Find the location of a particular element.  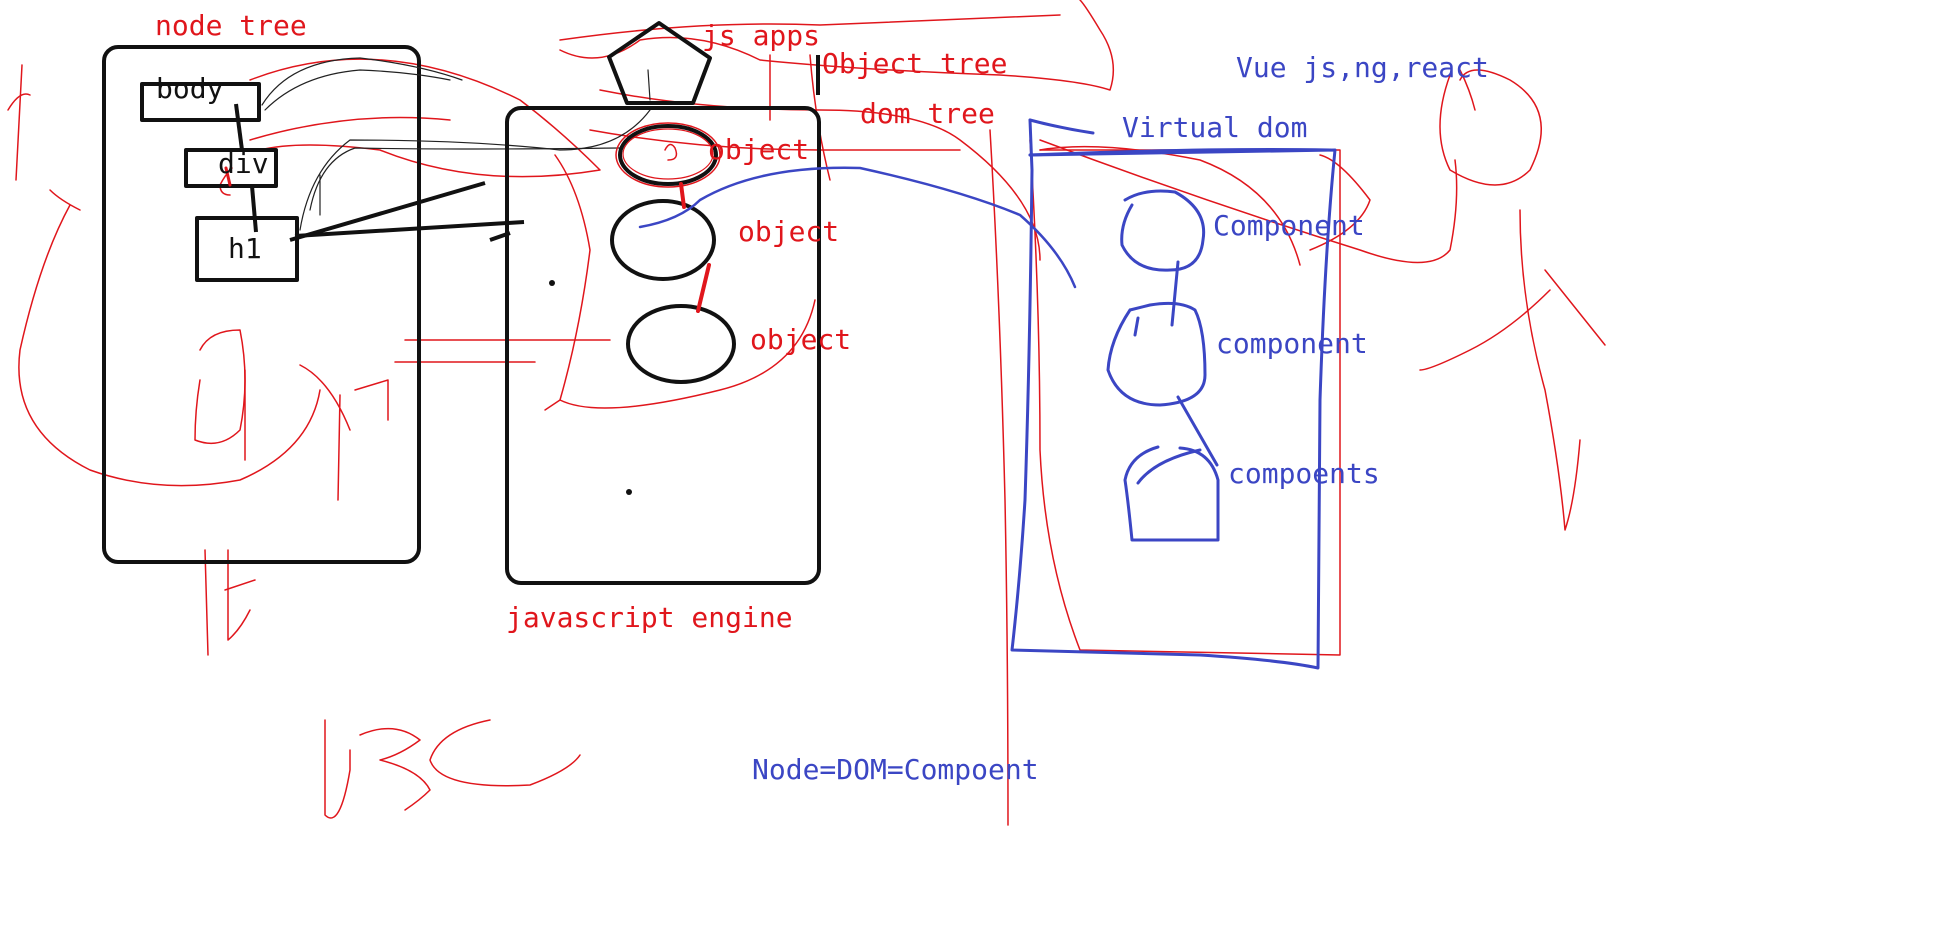

body-node-box is located at coordinates (200, 102).